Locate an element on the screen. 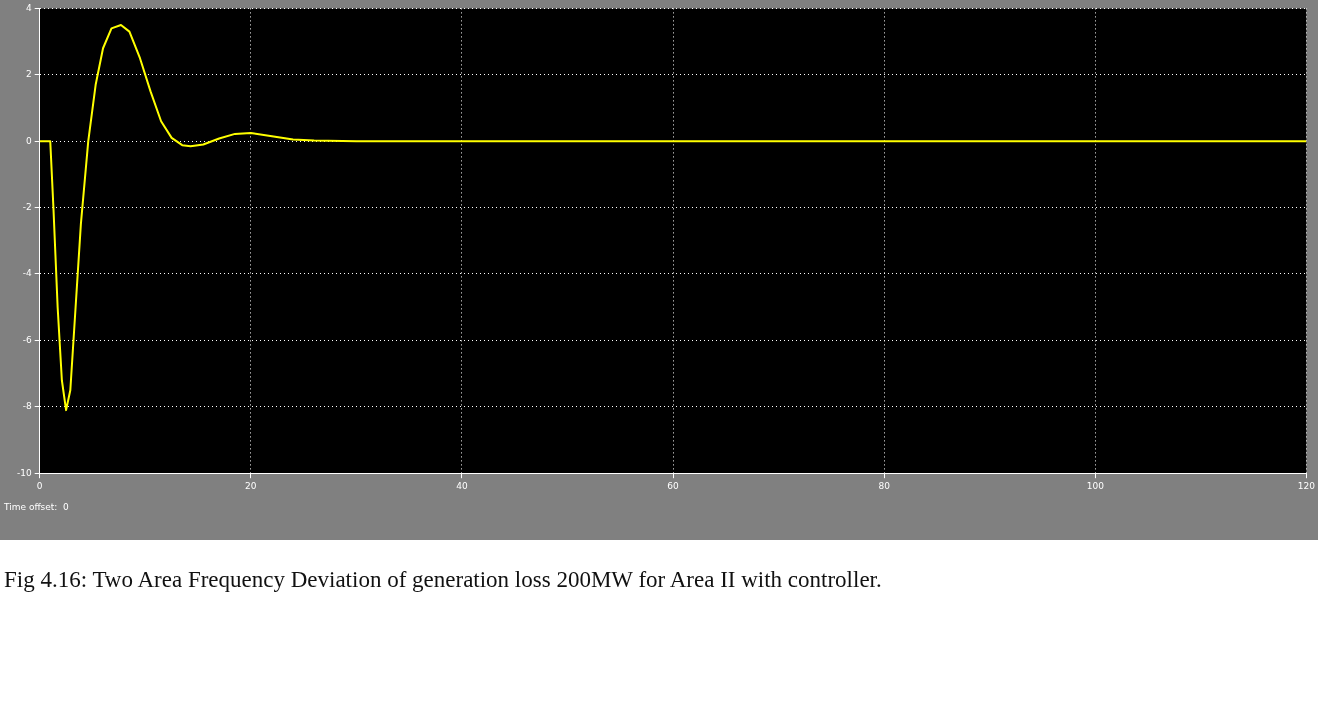  y-tick-label: -10 is located at coordinates (24, 472).